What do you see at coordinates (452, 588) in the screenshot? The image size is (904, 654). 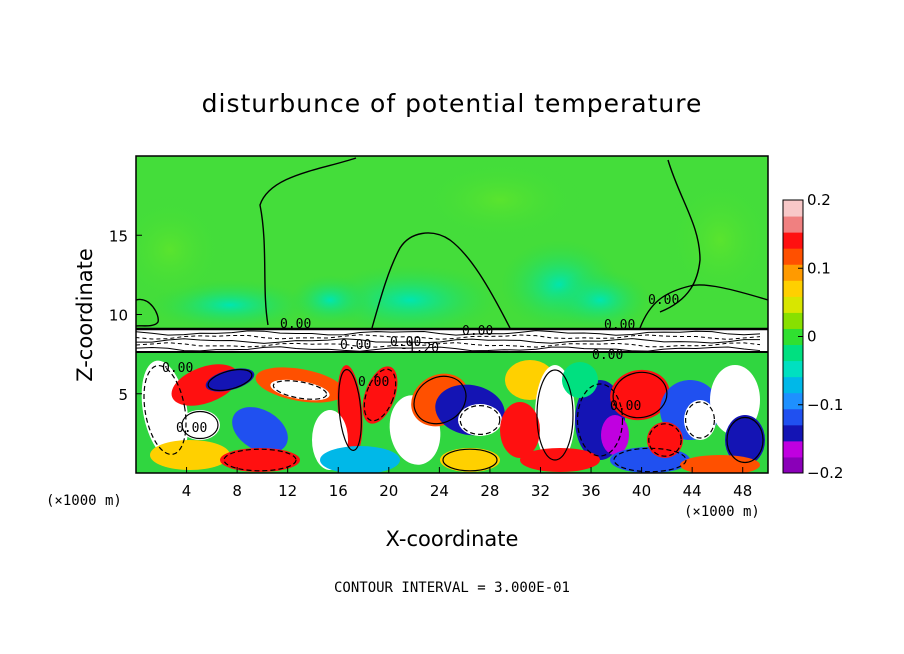 I see `contour-interval-note: CONTOUR INTERVAL = 3.000E-01` at bounding box center [452, 588].